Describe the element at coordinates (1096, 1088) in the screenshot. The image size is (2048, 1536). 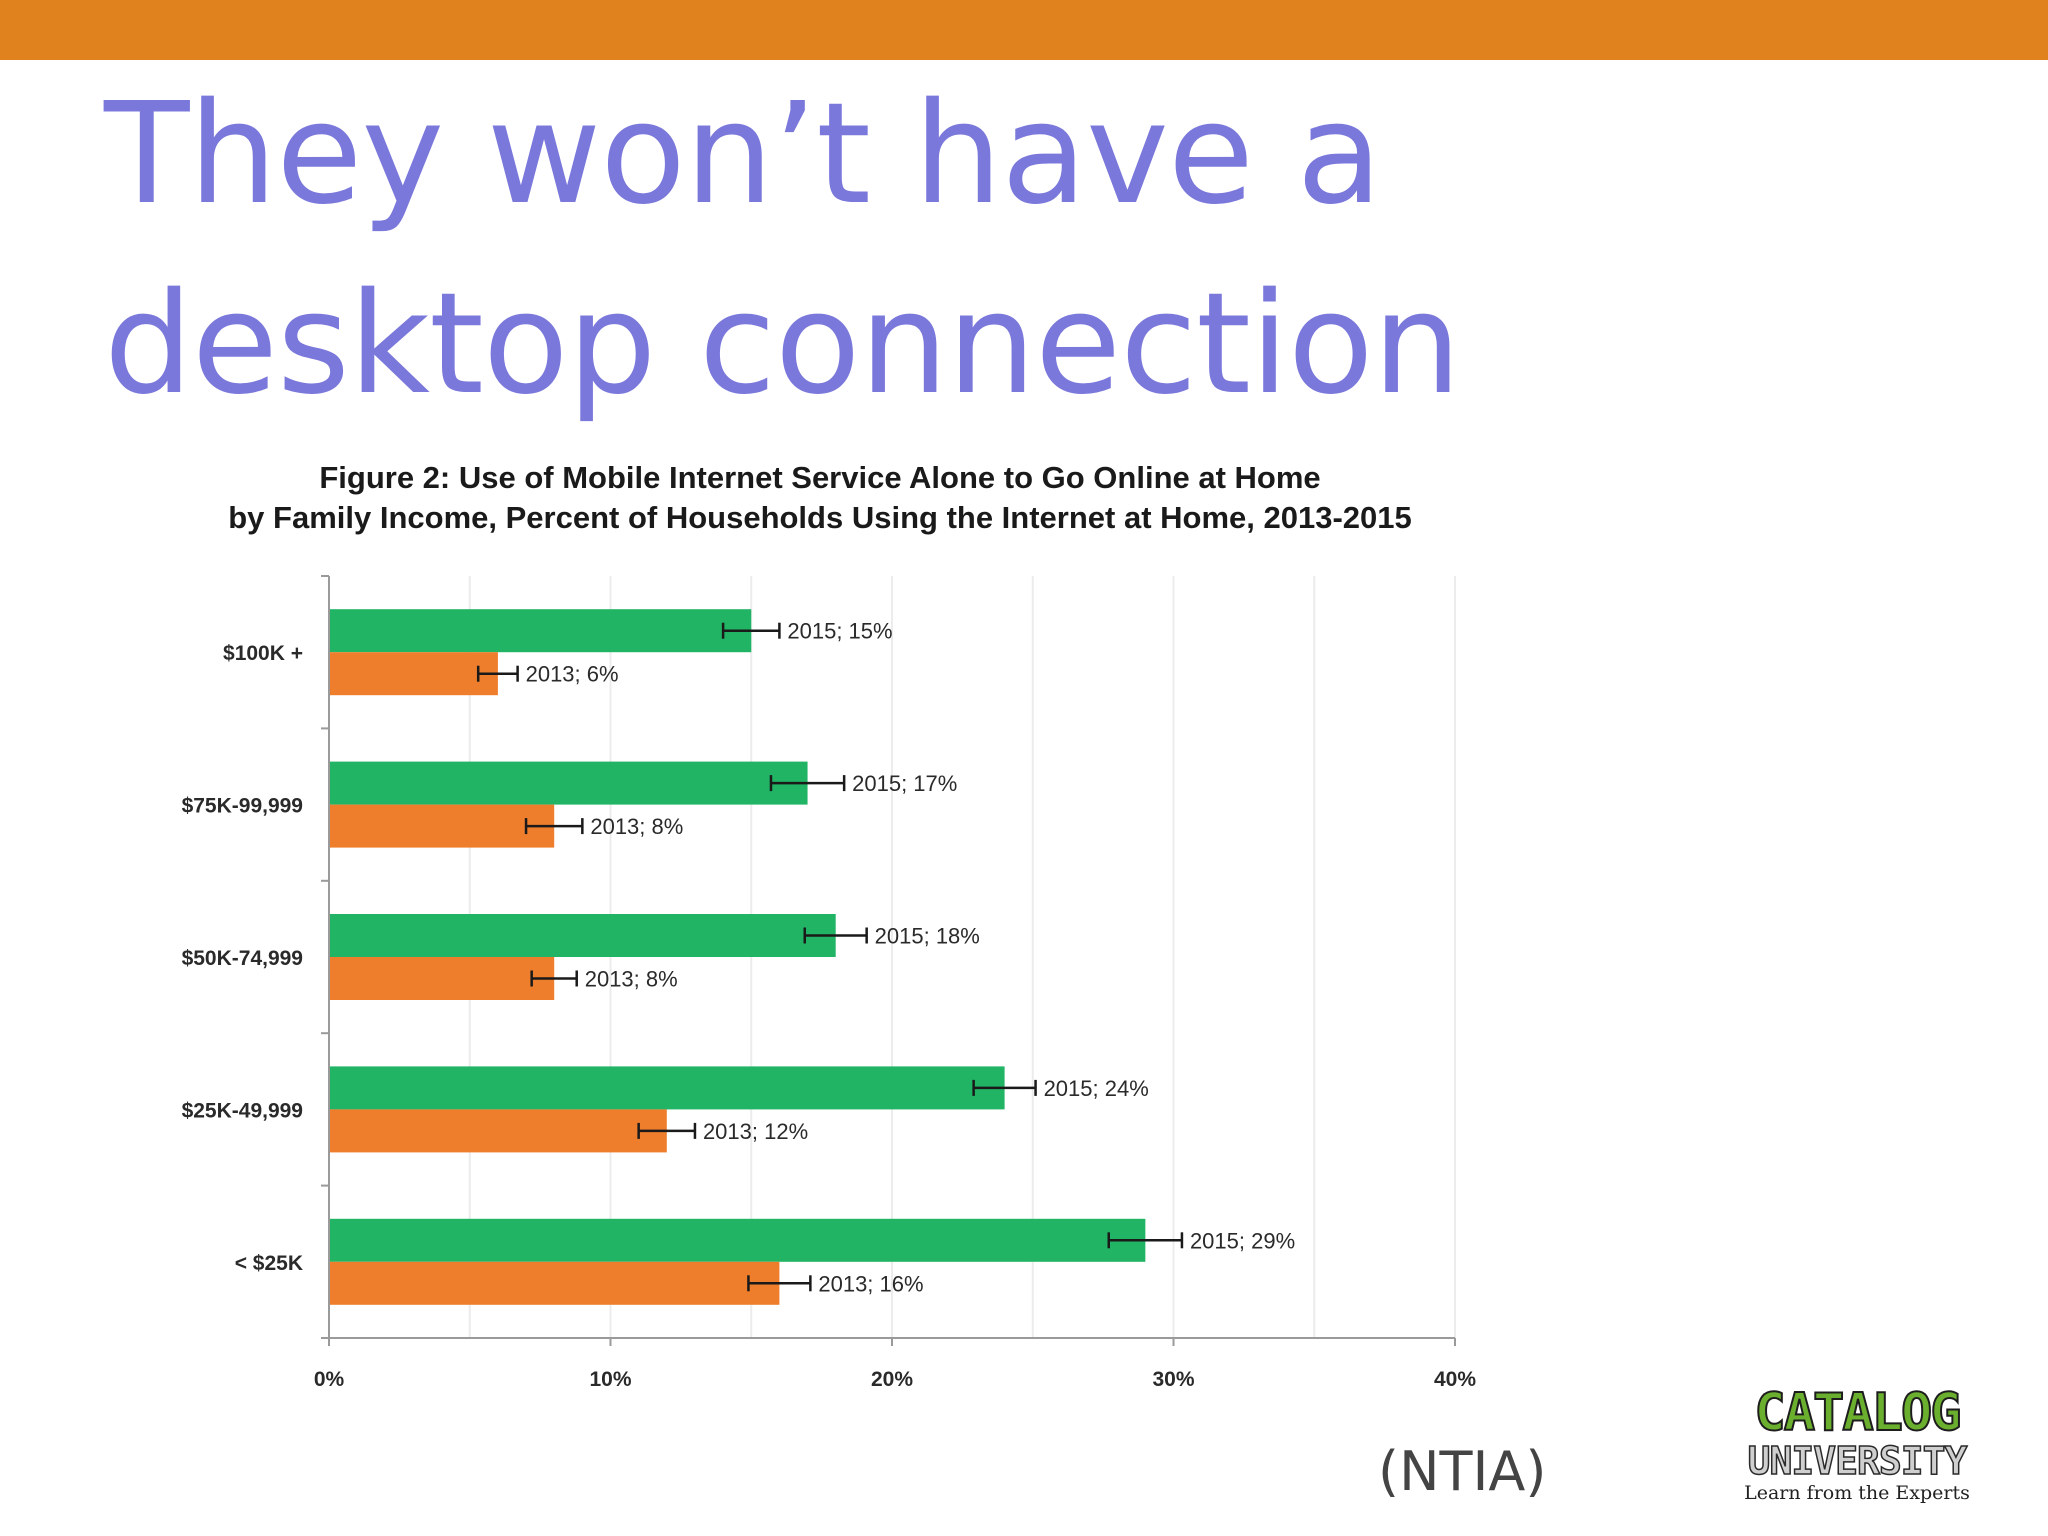
I see `data-label: 2015; 24%` at that location.